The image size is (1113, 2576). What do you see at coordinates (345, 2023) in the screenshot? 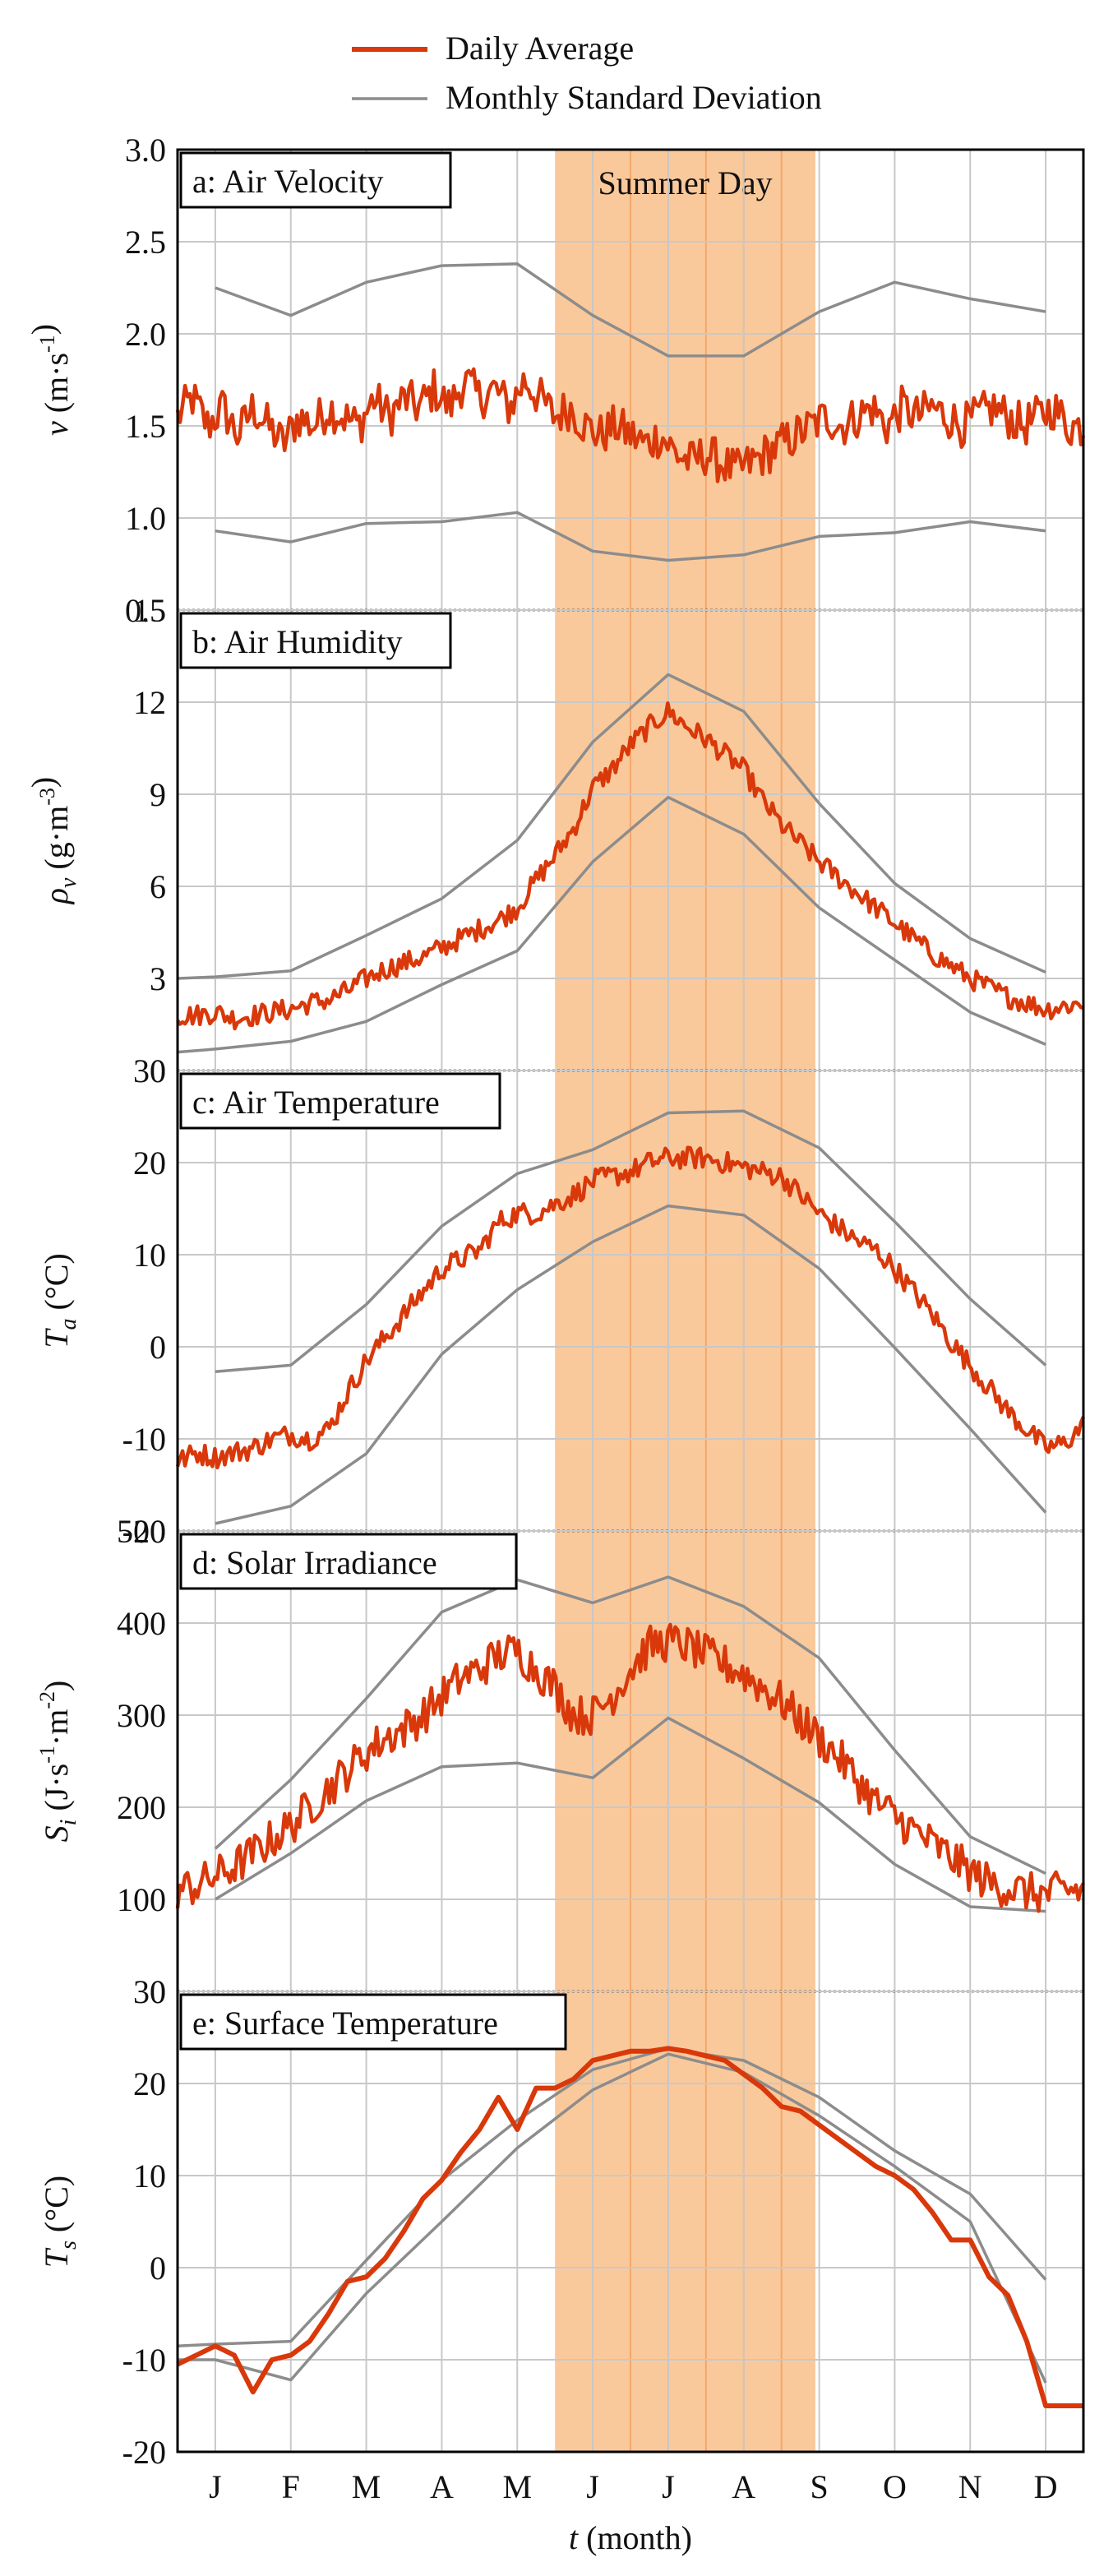
I see `panel-title: e: Surface Temperature` at bounding box center [345, 2023].